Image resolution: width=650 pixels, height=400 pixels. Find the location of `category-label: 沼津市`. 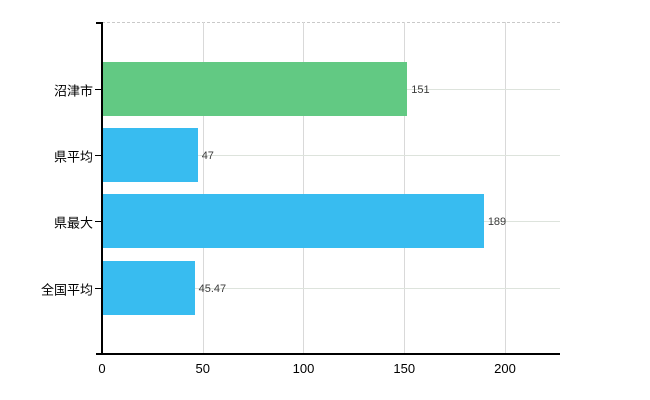

category-label: 沼津市 is located at coordinates (73, 91).